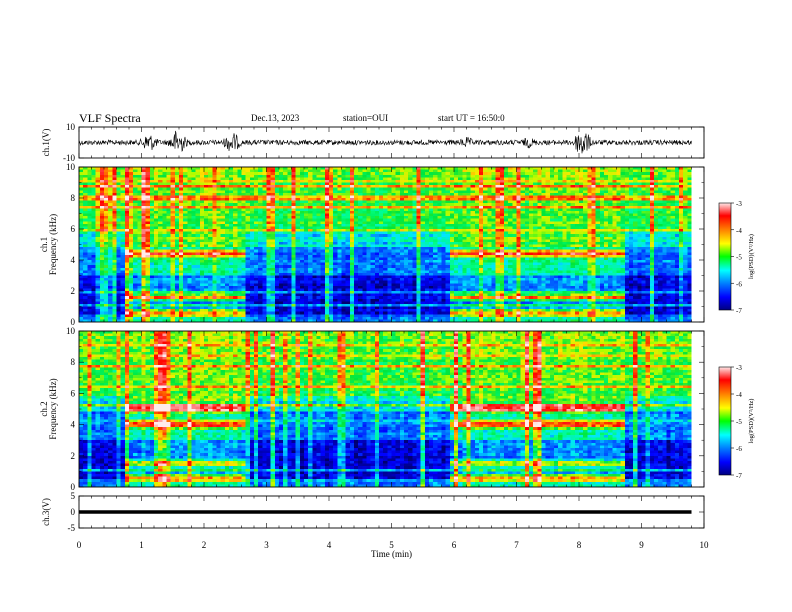 Image resolution: width=792 pixels, height=612 pixels. Describe the element at coordinates (329, 545) in the screenshot. I see `x-tick-label: 4` at that location.